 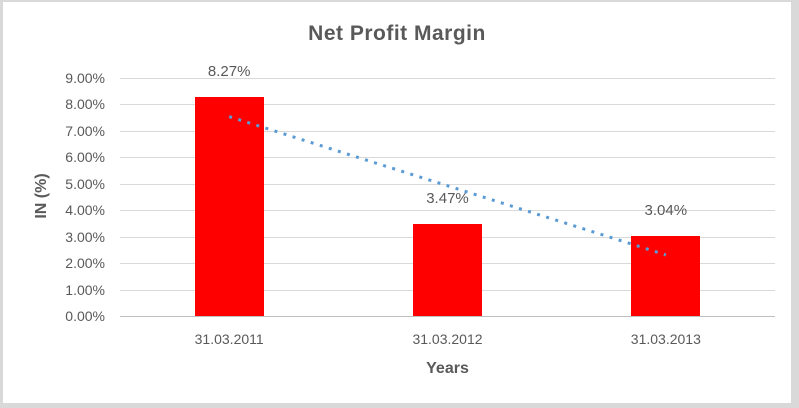 What do you see at coordinates (397, 33) in the screenshot?
I see `chart-title: Net Profit Margin` at bounding box center [397, 33].